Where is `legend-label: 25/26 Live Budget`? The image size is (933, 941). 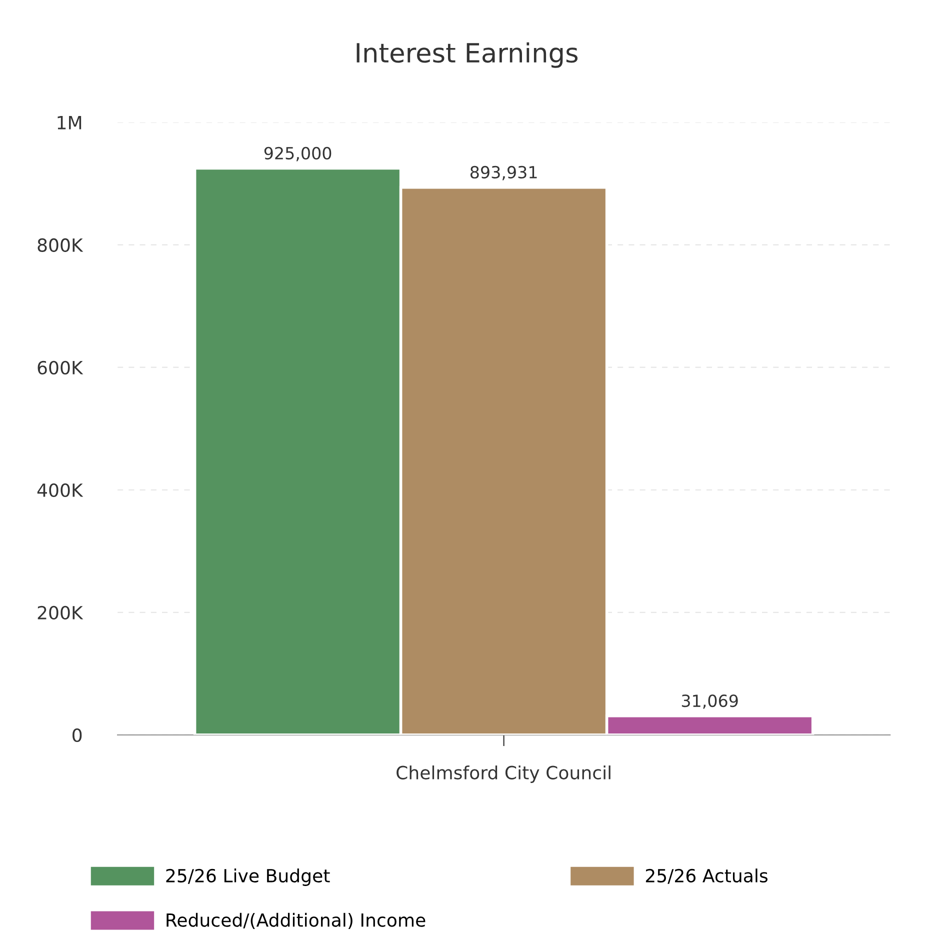
legend-label: 25/26 Live Budget is located at coordinates (248, 877).